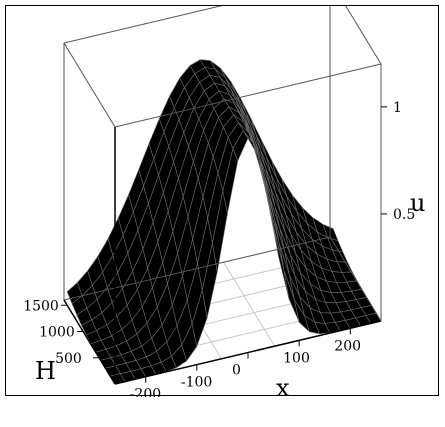 Image resolution: width=445 pixels, height=427 pixels. Describe the element at coordinates (236, 371) in the screenshot. I see `x-tick-label: 0` at that location.